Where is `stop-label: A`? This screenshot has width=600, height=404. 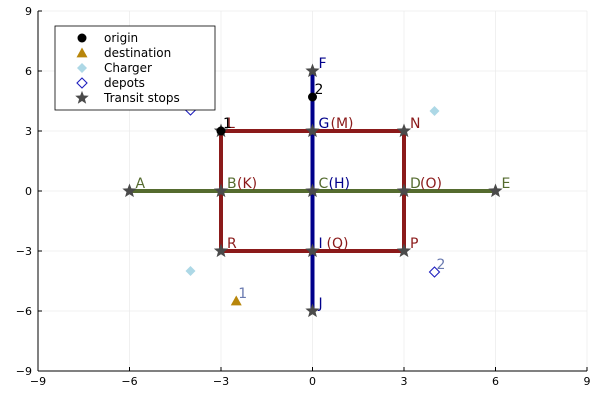
stop-label: A is located at coordinates (141, 184).